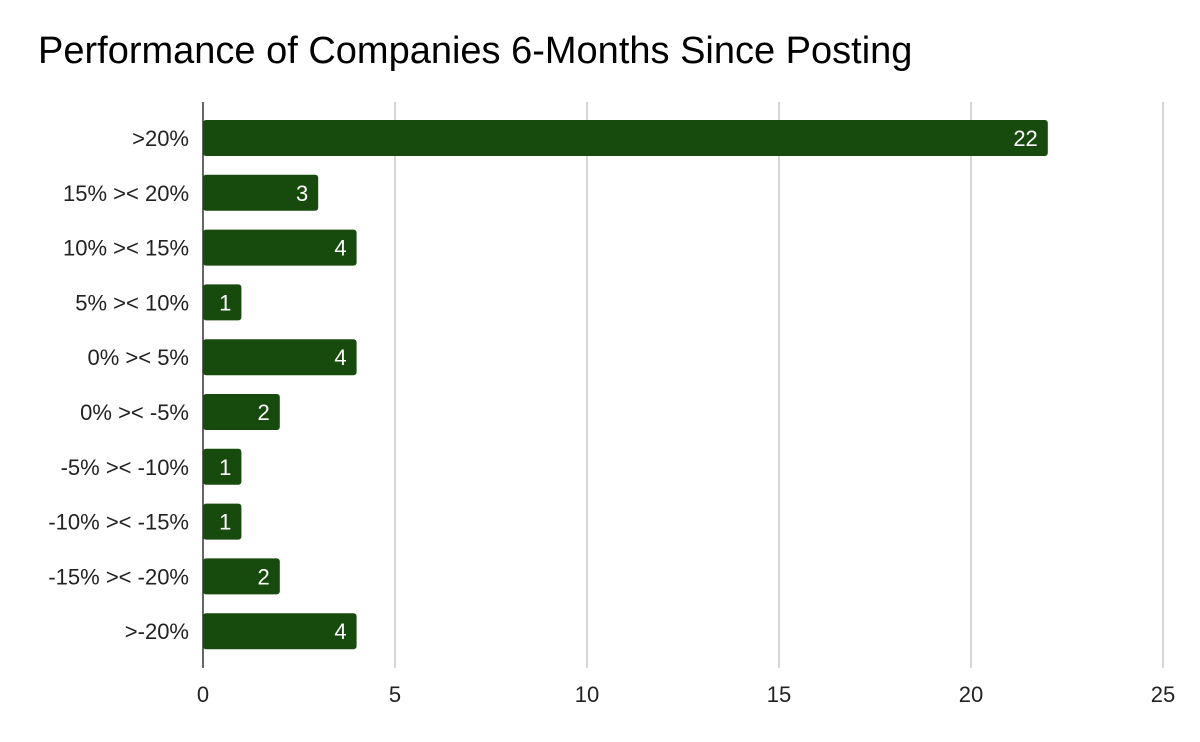  I want to click on category-label: 0% >< 5%, so click(138, 357).